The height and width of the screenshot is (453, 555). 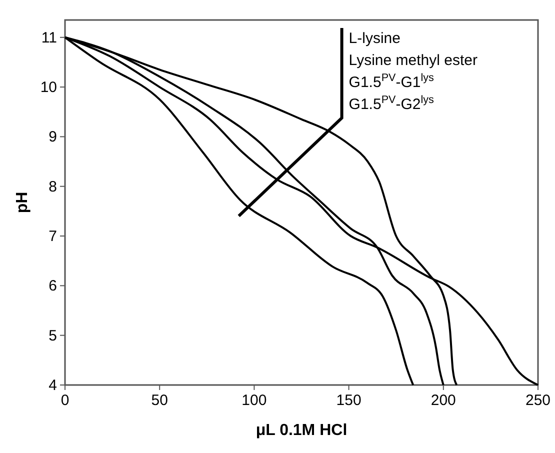 I want to click on y-tick-label: 8, so click(x=52, y=187).